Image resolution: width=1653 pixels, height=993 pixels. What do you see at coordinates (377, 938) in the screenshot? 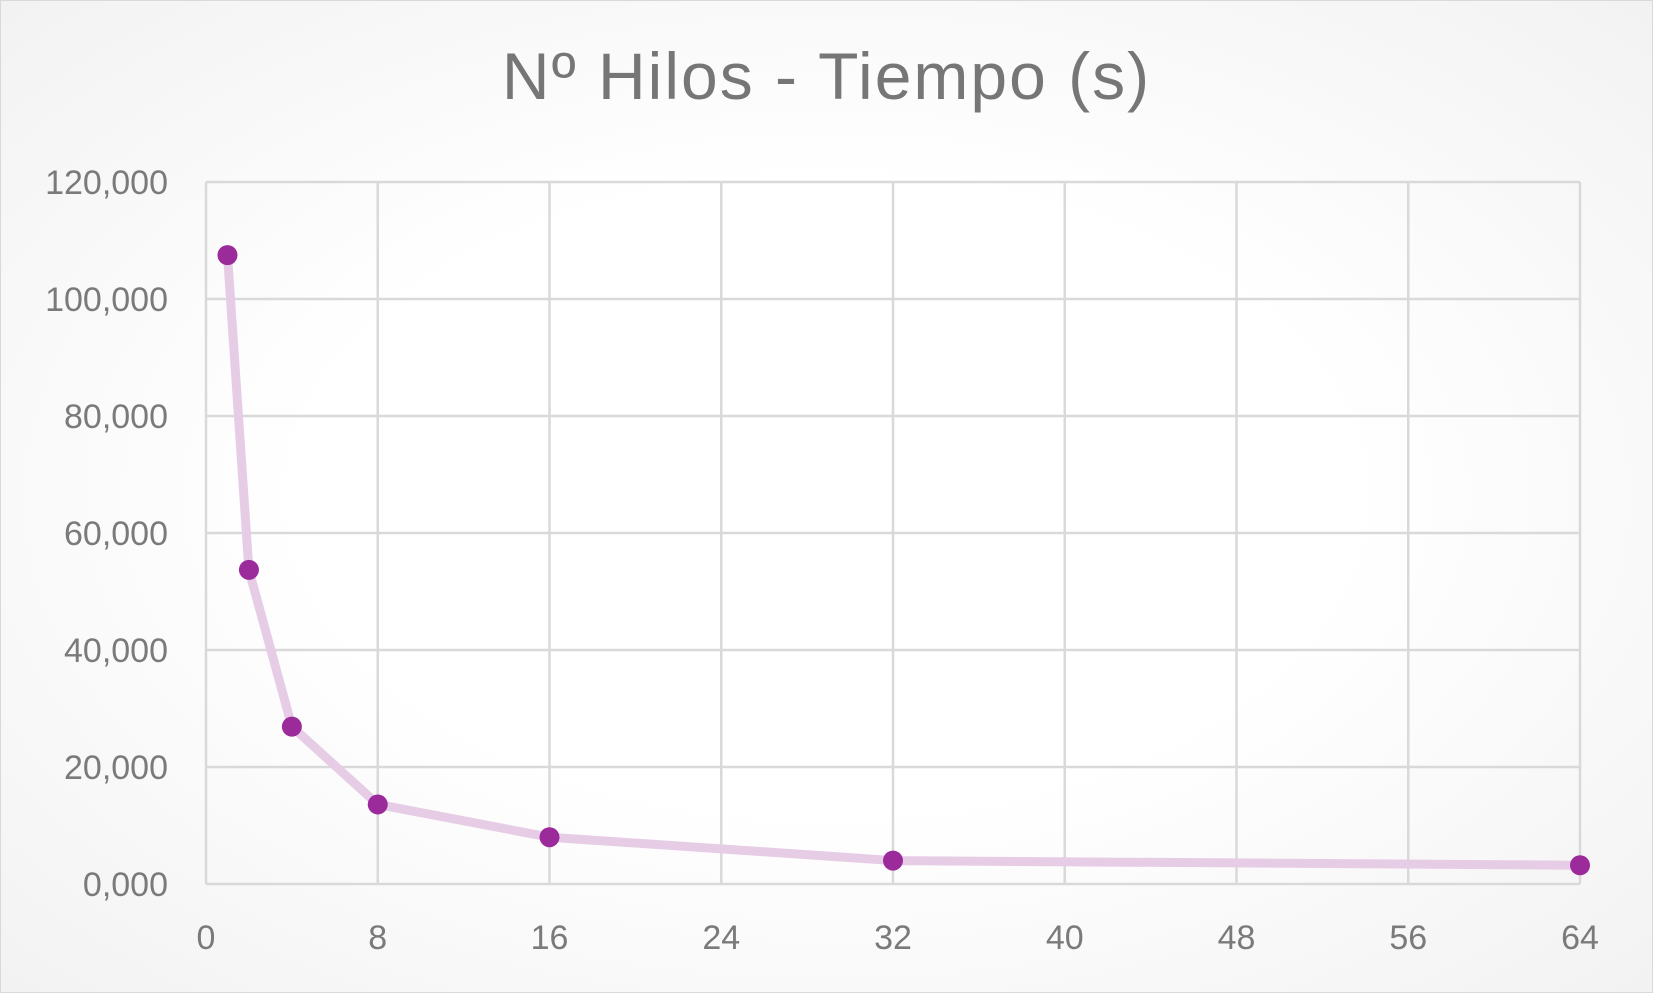
I see `x-tick-label: 8` at bounding box center [377, 938].